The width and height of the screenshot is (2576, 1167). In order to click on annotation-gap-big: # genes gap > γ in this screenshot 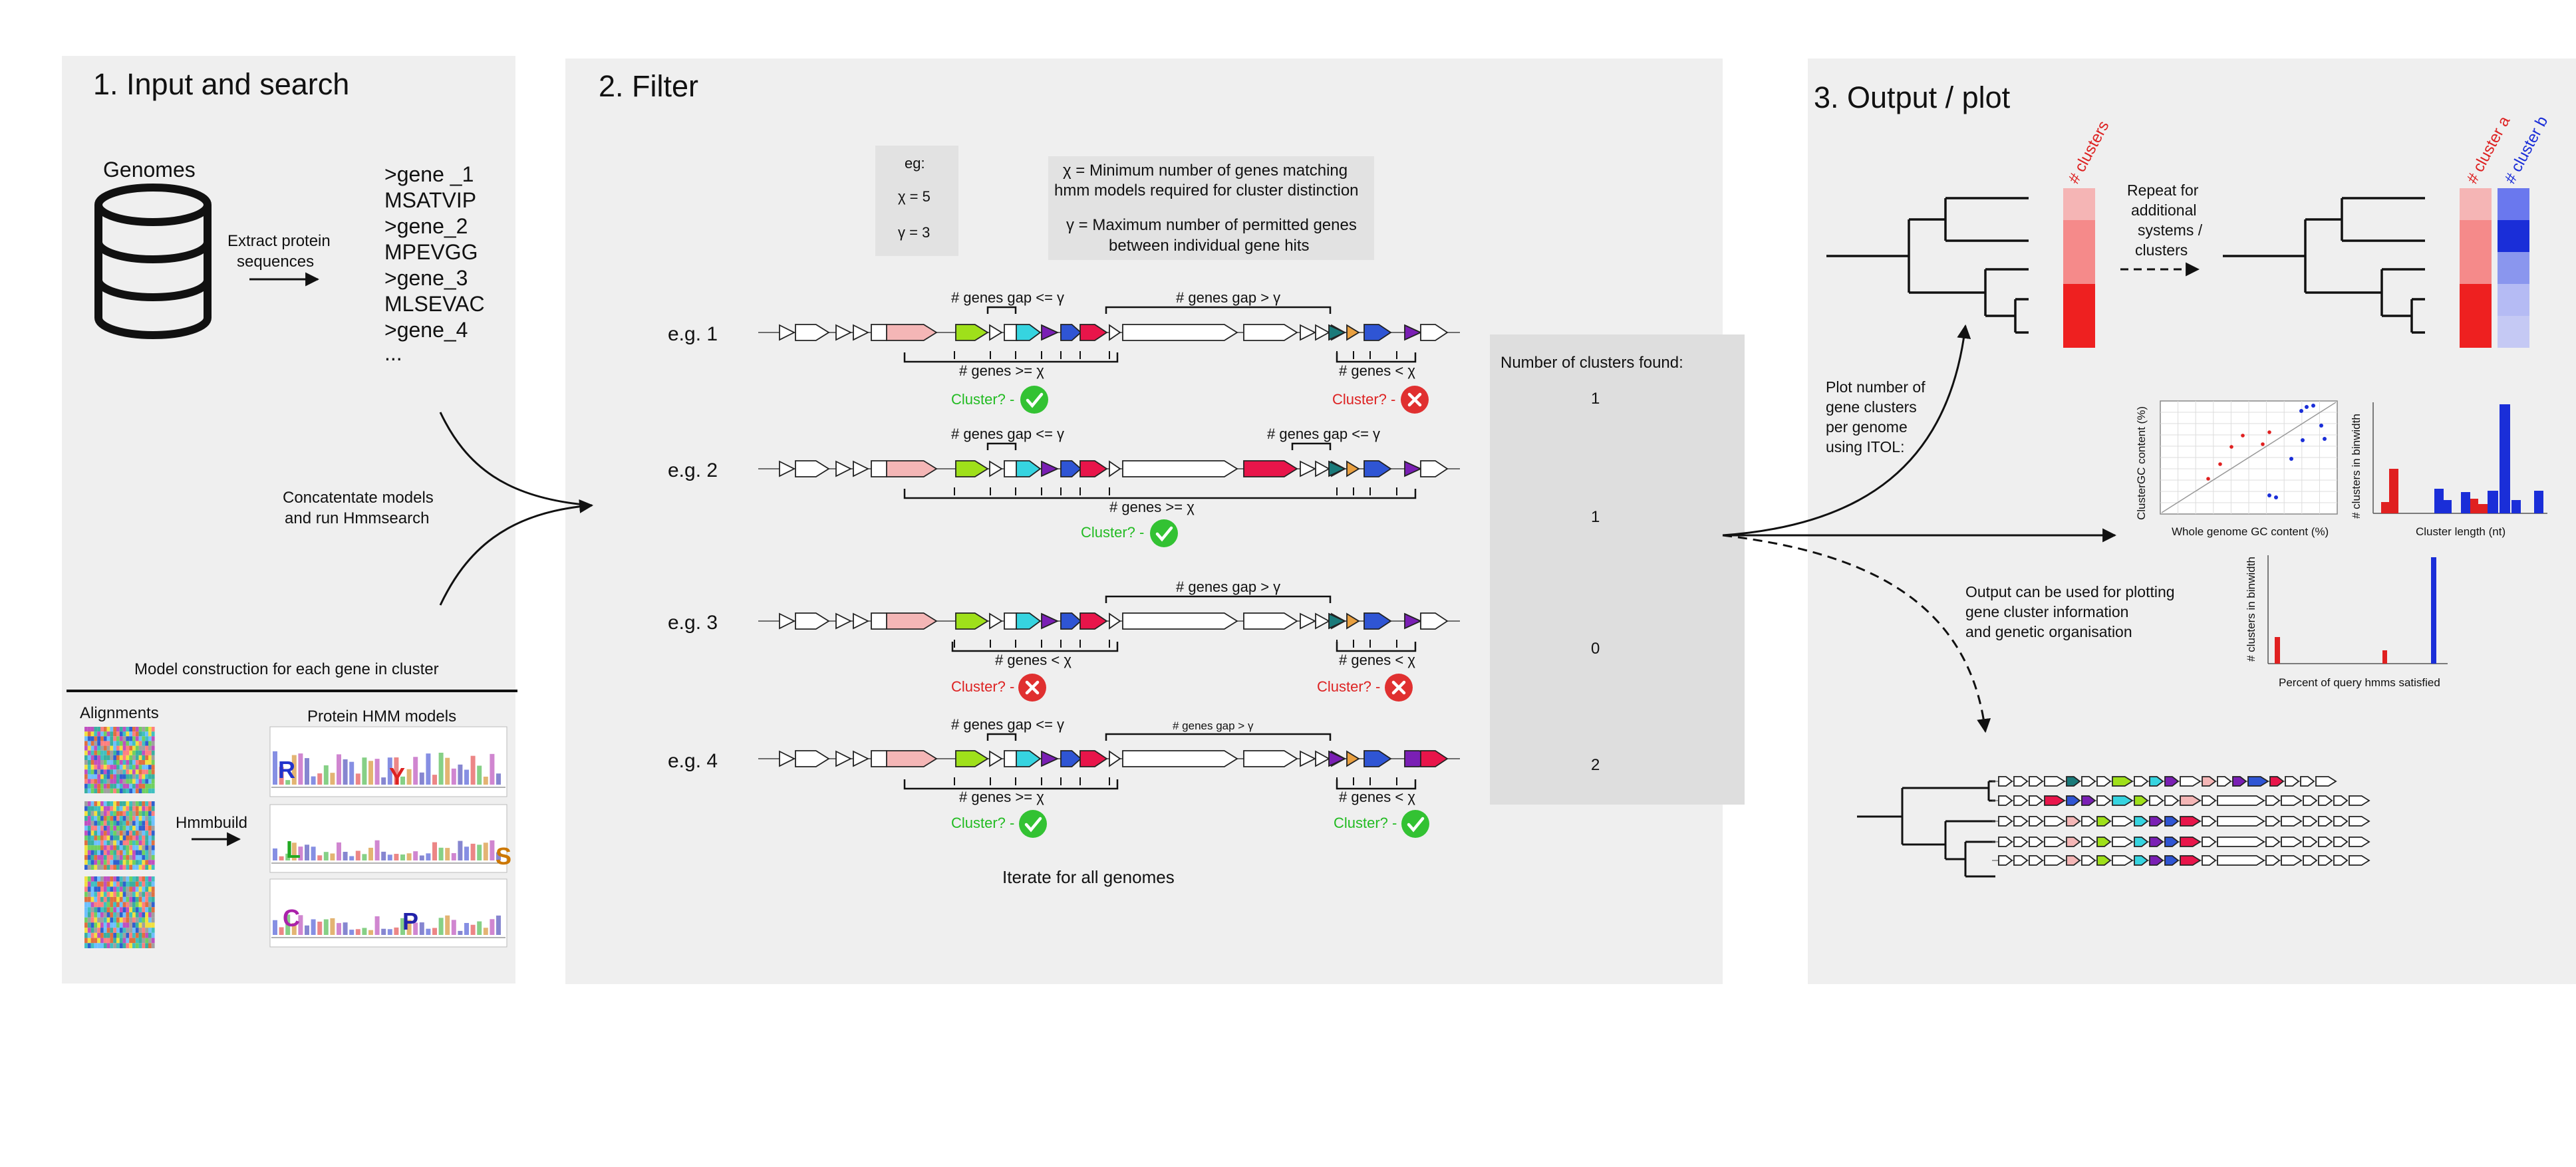, I will do `click(1228, 297)`.